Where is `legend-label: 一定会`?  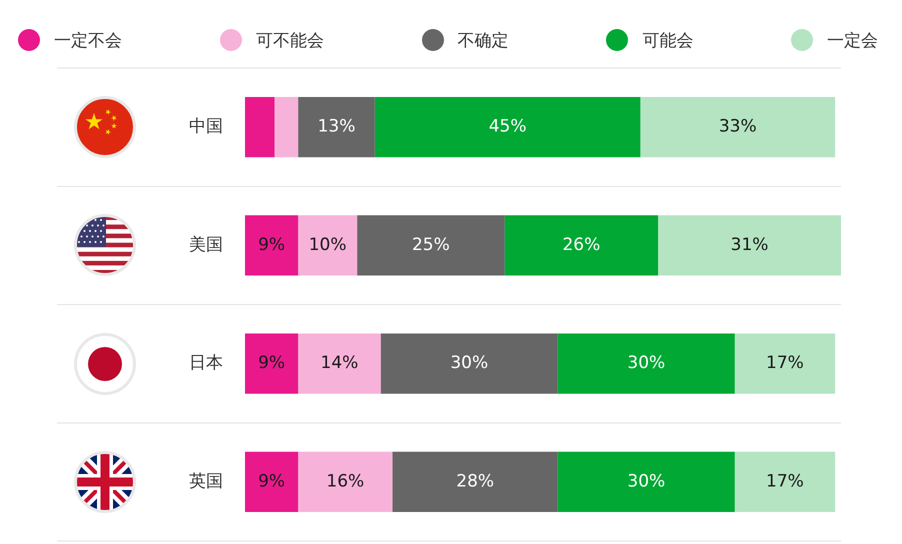 legend-label: 一定会 is located at coordinates (852, 41).